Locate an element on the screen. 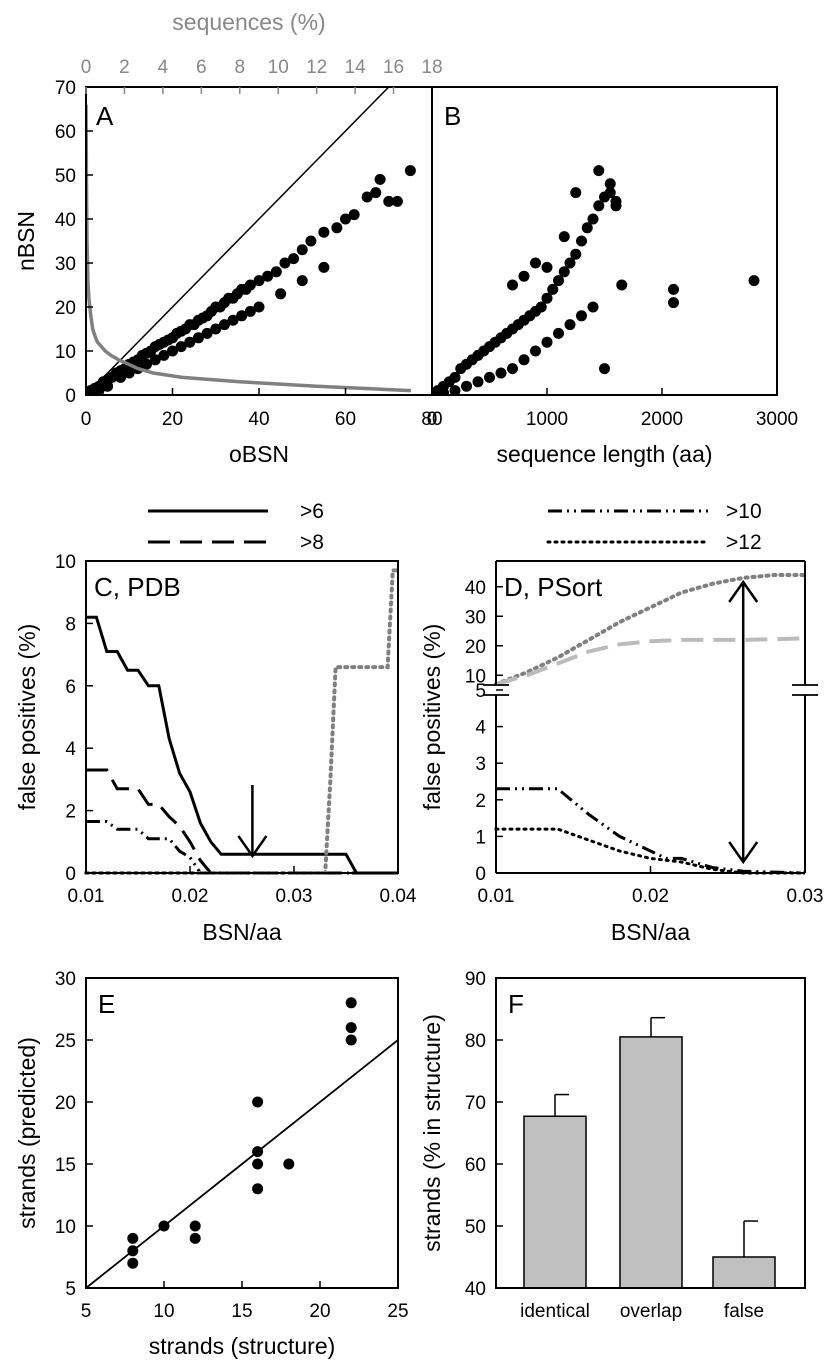 The height and width of the screenshot is (1365, 828). x-tick-label: 80 is located at coordinates (431, 419).